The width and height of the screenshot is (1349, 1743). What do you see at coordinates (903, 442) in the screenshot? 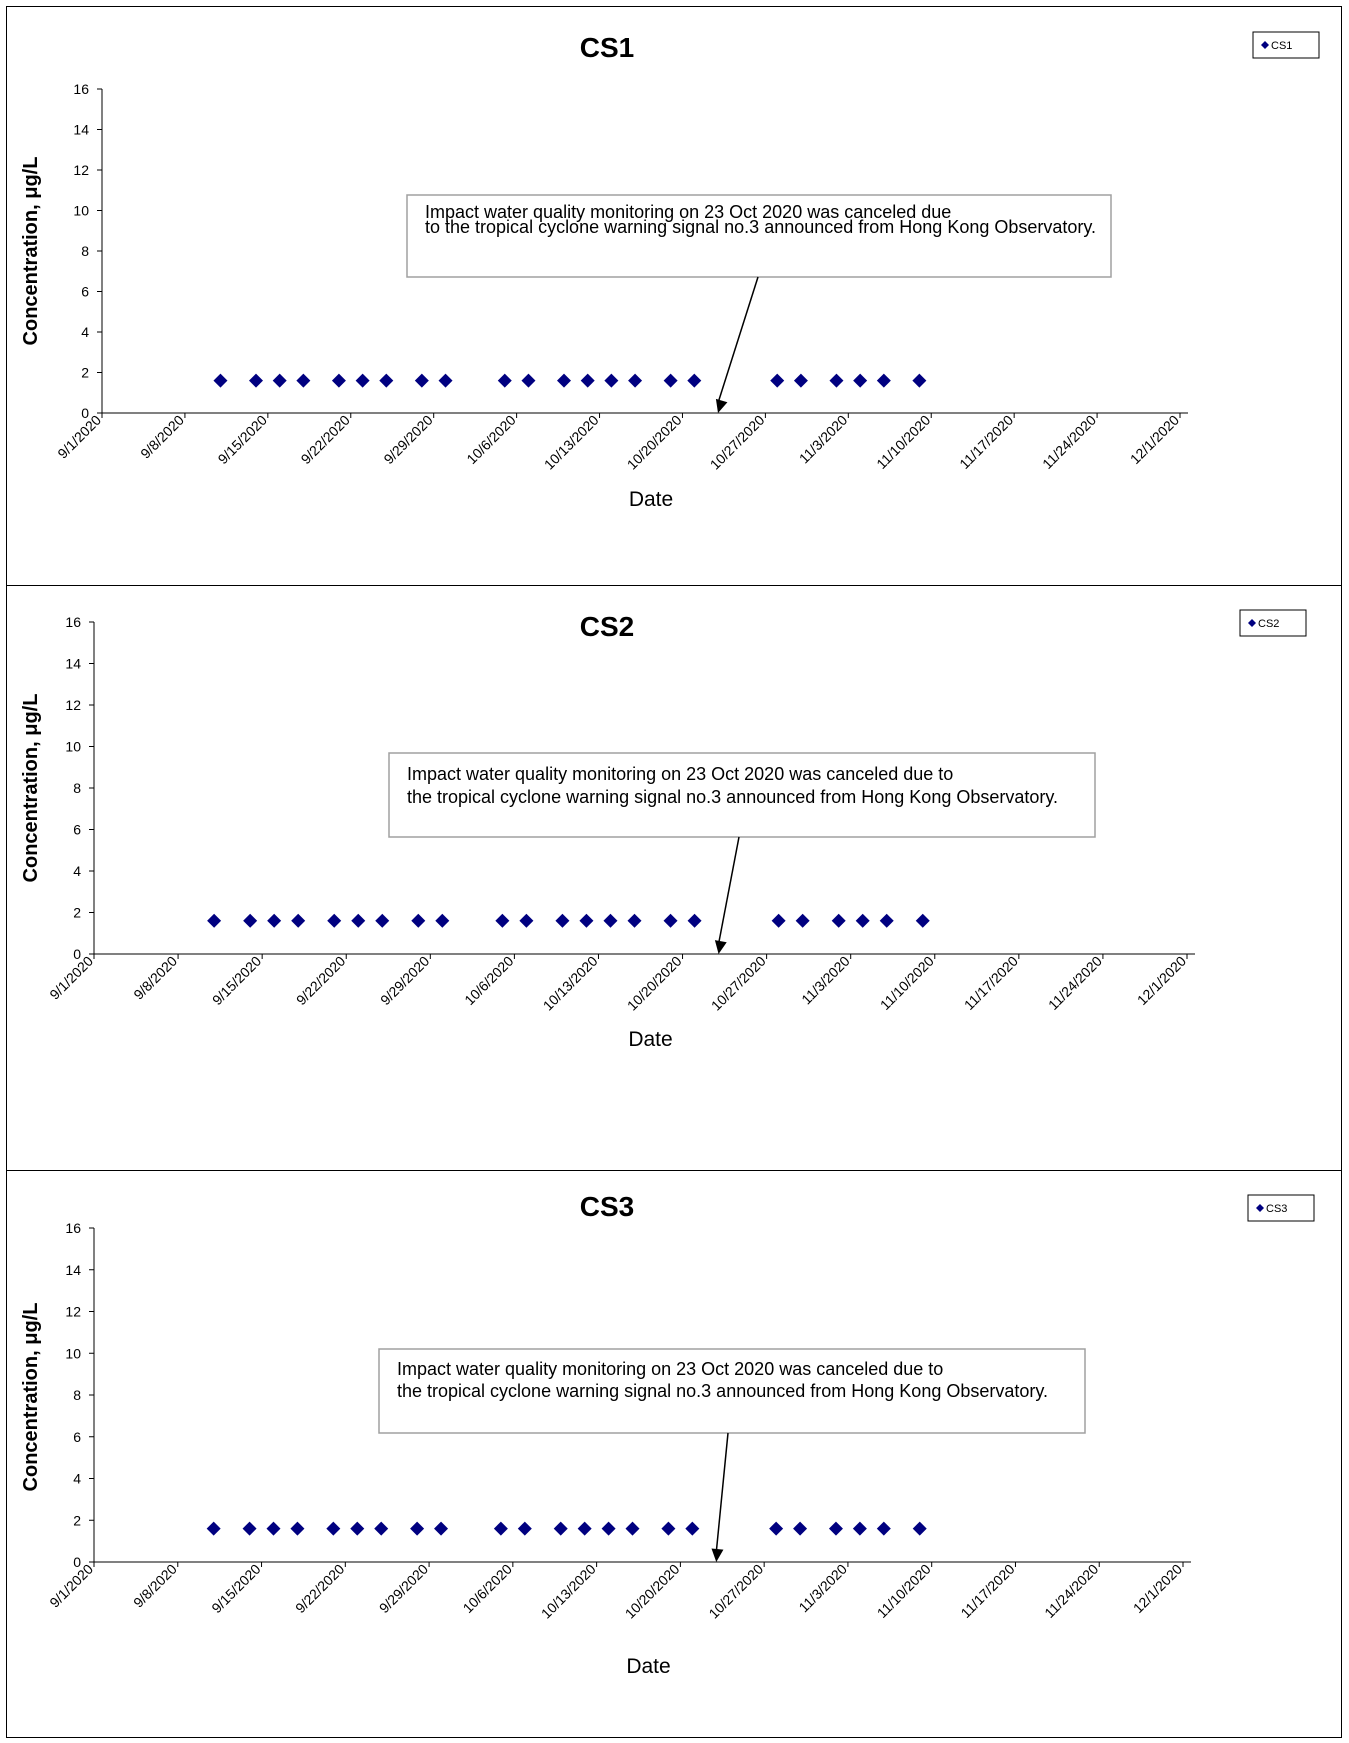
I see `x-tick-label: 11/10/2020` at bounding box center [903, 442].